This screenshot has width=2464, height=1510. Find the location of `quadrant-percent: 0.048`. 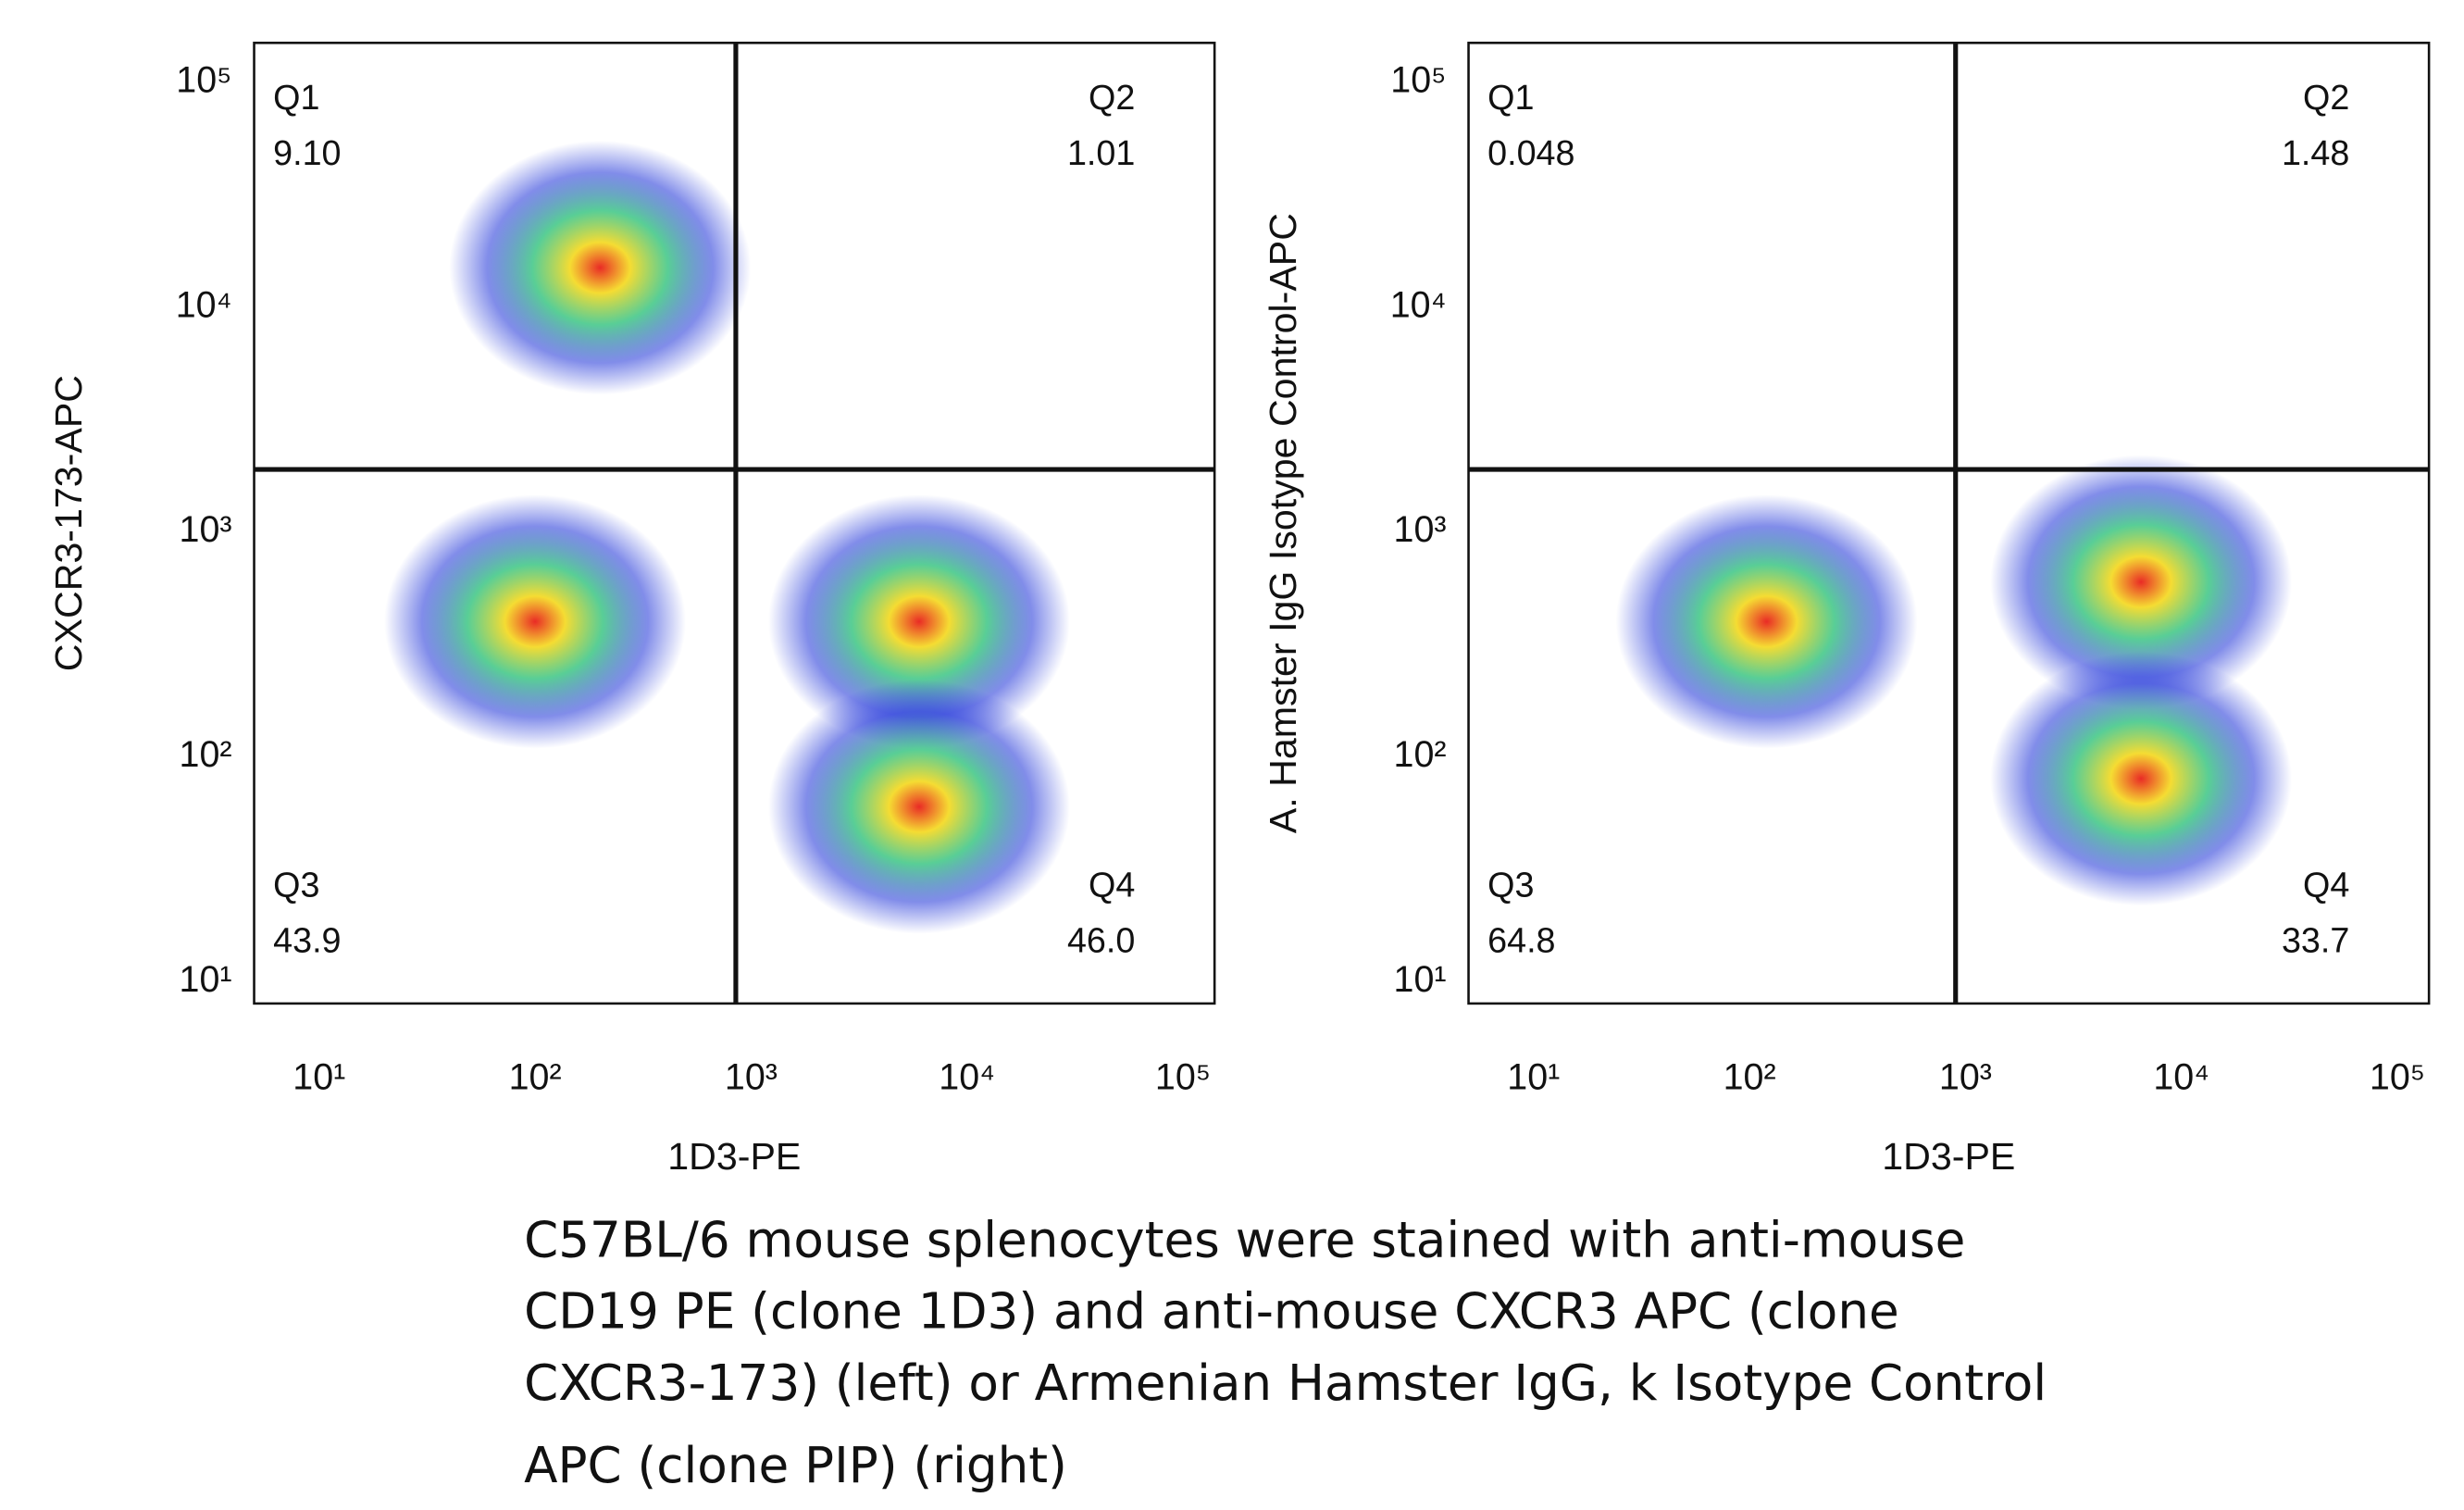

quadrant-percent: 0.048 is located at coordinates (1530, 152).